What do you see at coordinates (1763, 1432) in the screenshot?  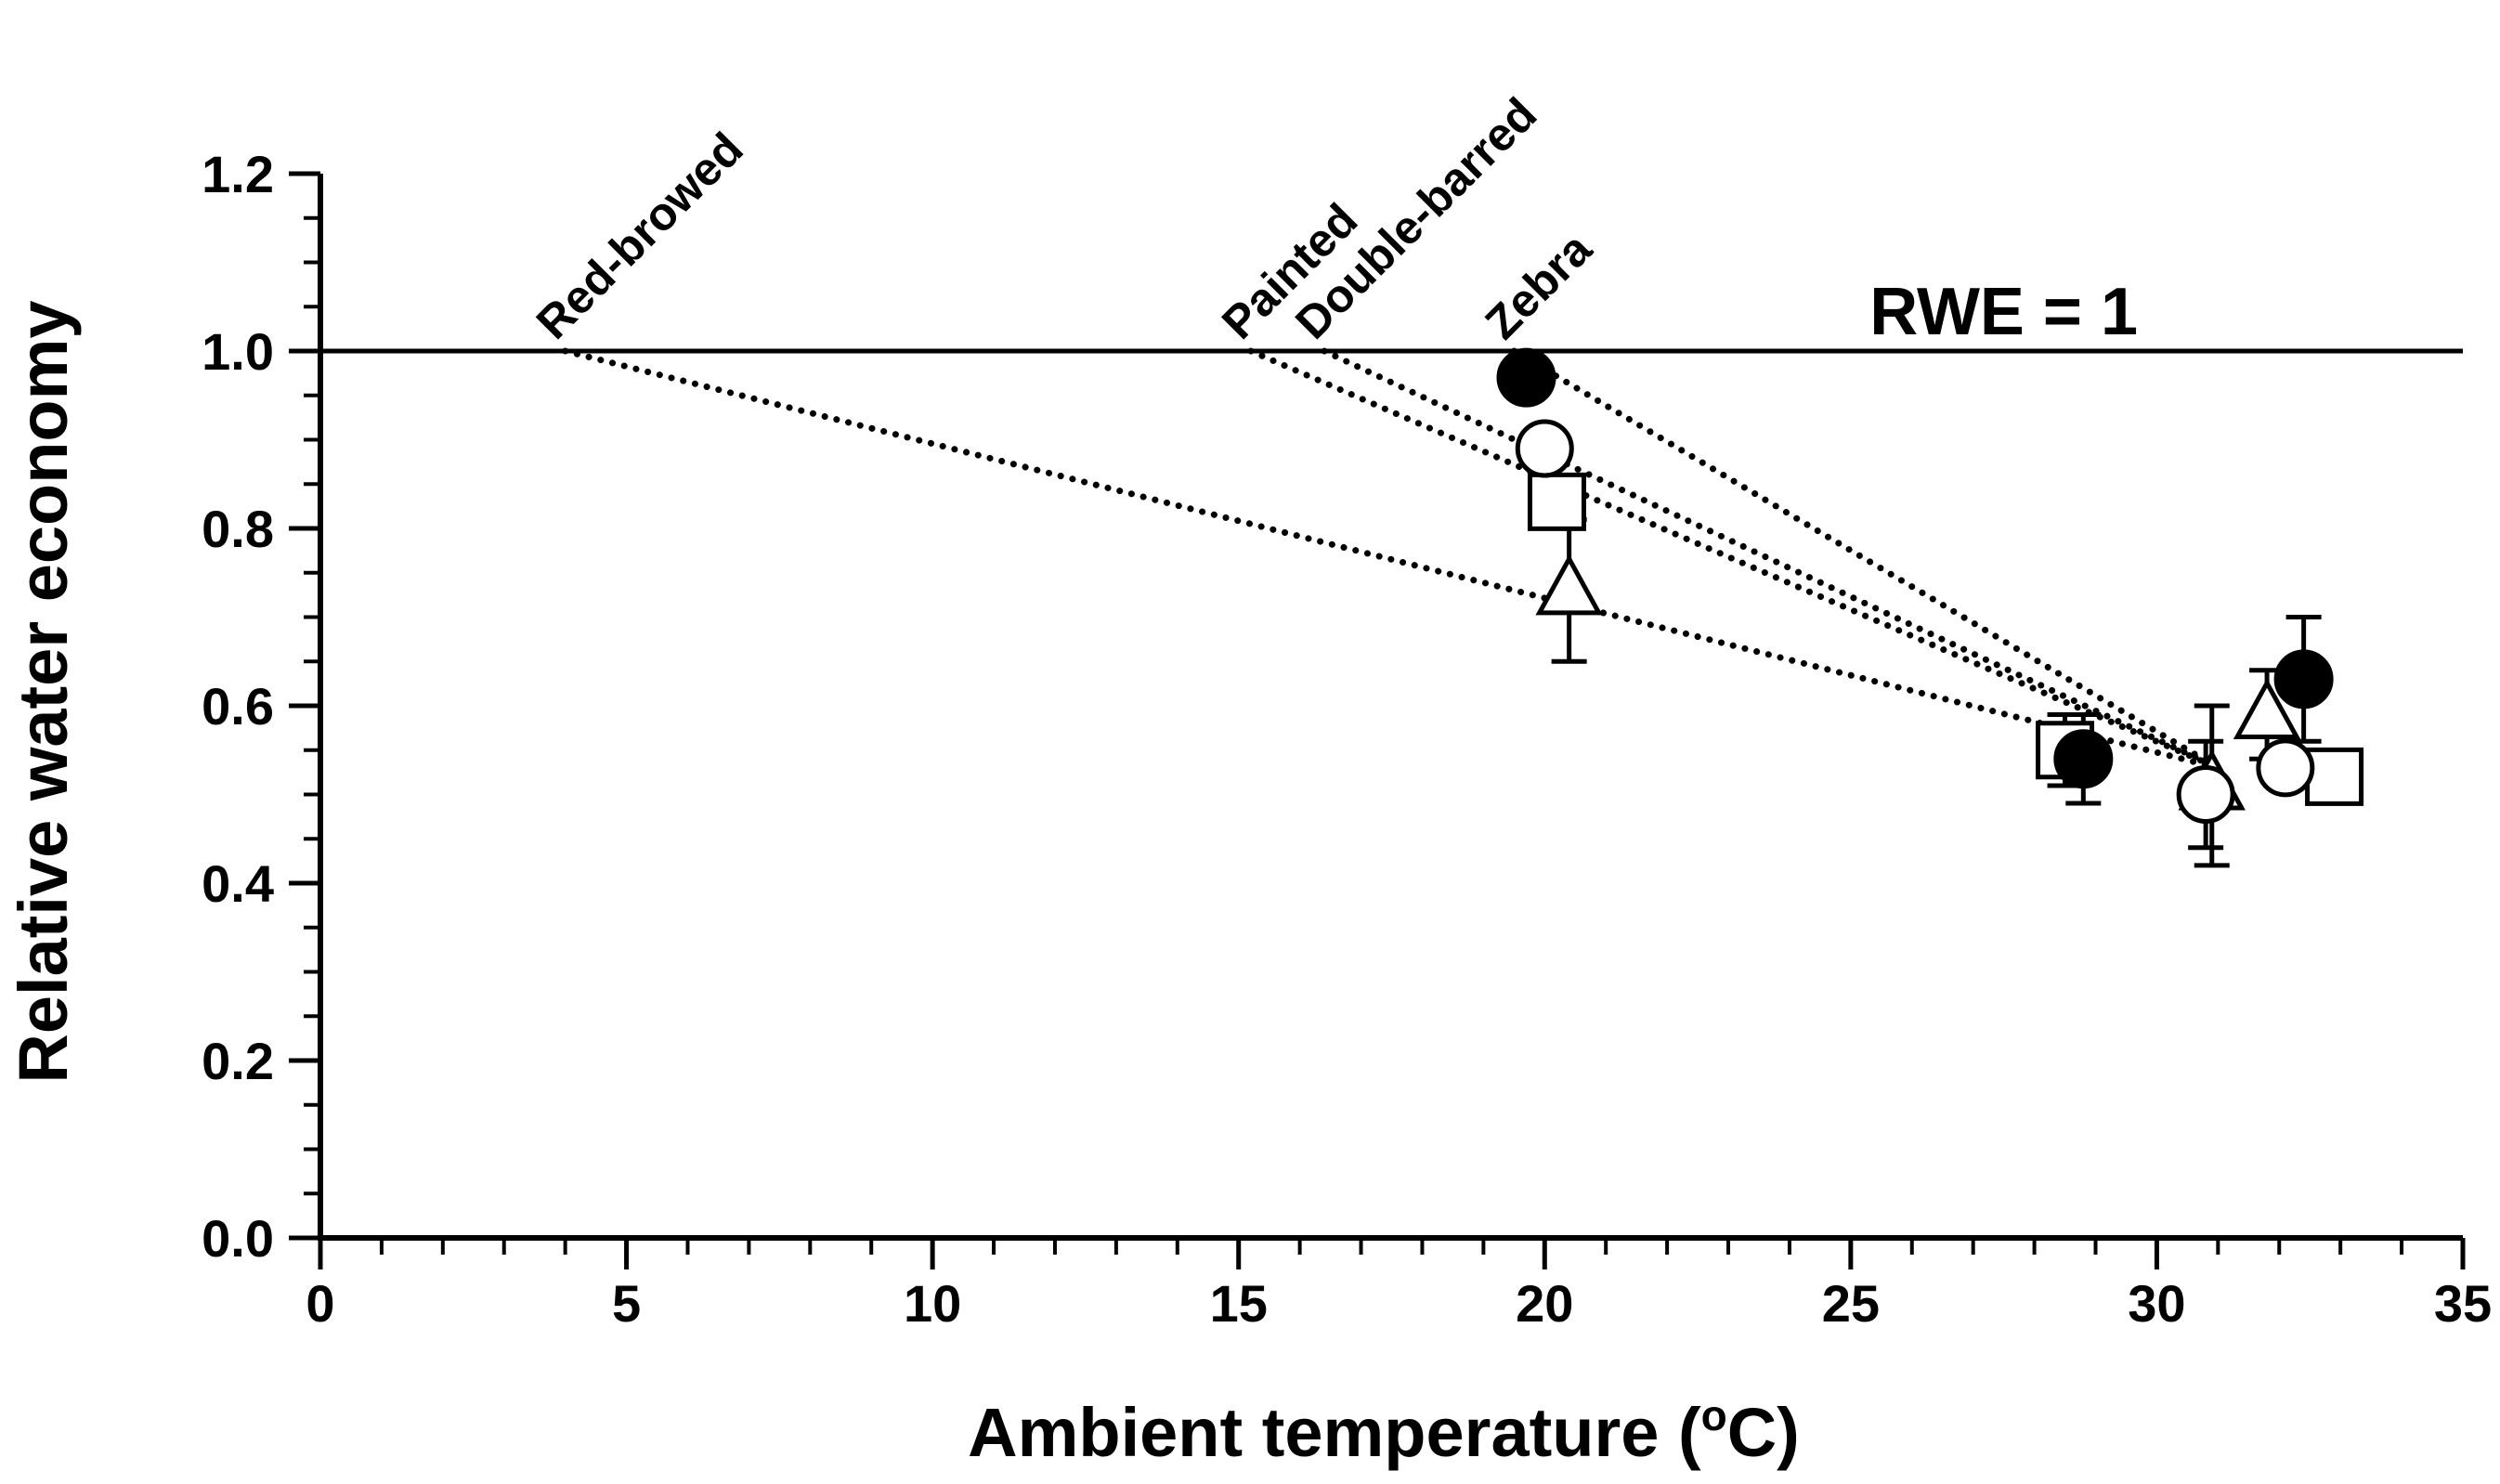 I see `x-axis-title-unit: C)` at bounding box center [1763, 1432].